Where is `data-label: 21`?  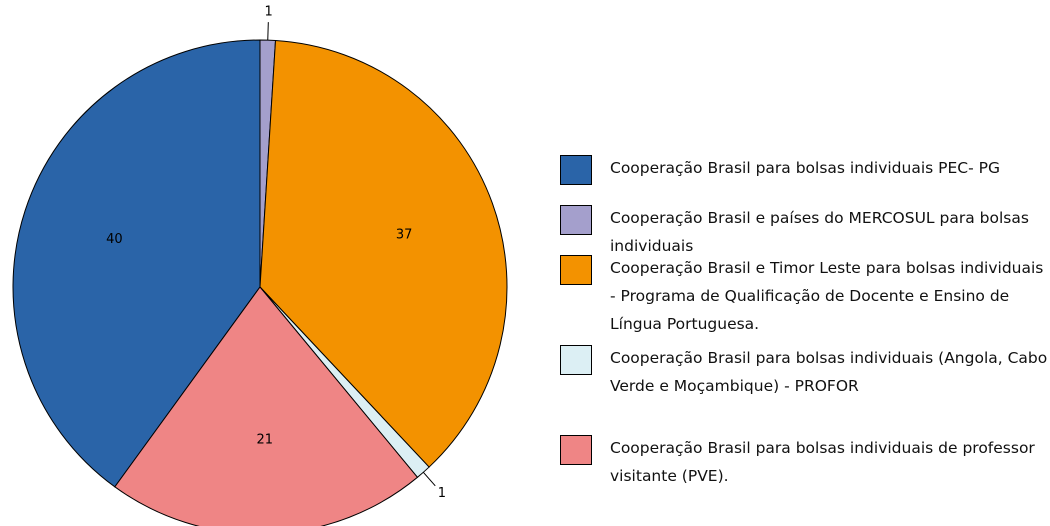 data-label: 21 is located at coordinates (265, 440).